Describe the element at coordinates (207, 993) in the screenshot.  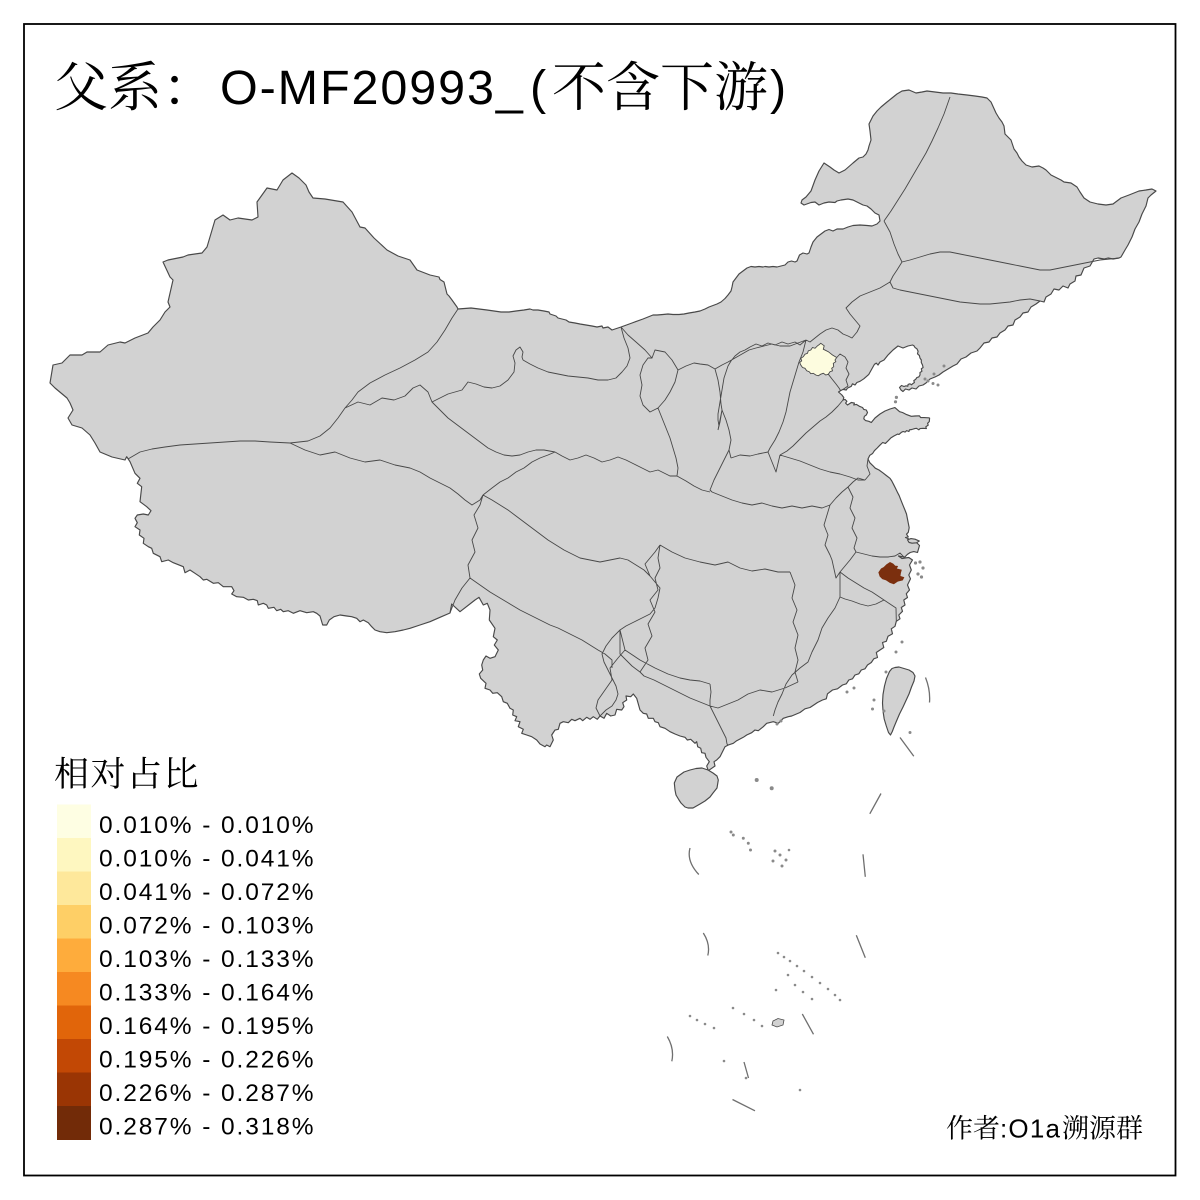
I see `svg-text: 0.133% - 0.164%` at that location.